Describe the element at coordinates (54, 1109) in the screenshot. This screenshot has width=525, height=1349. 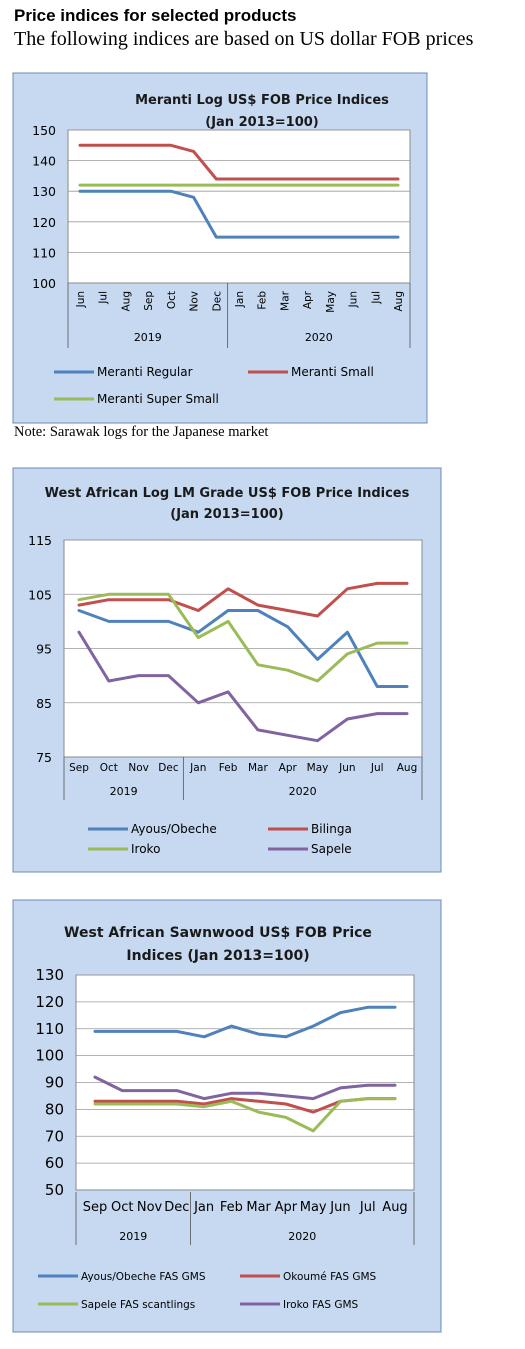
I see `y-tick-label: 80` at that location.